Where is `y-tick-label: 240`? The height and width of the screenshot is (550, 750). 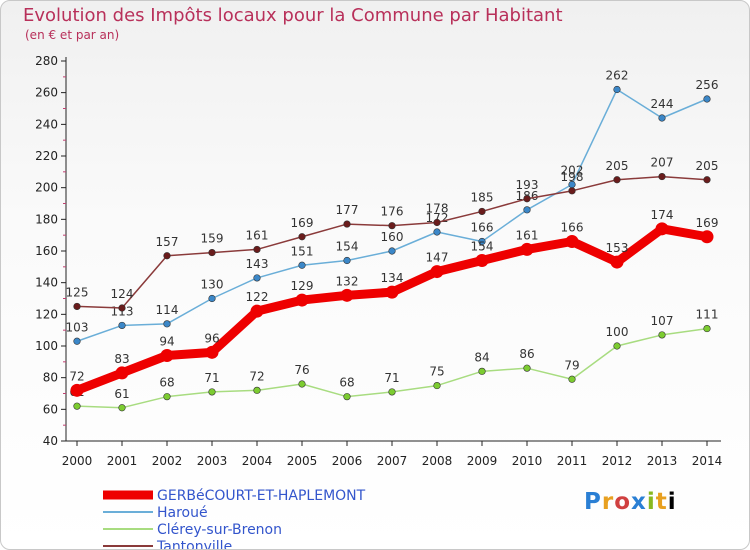
y-tick-label: 240 is located at coordinates (46, 124).